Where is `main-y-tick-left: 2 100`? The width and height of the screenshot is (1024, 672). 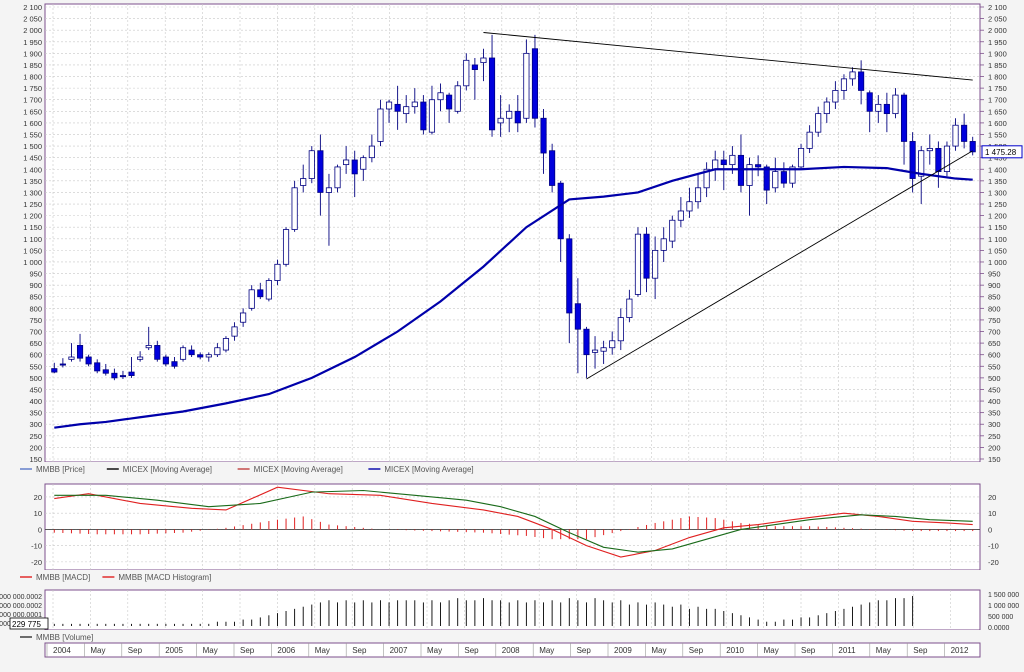
main-y-tick-left: 2 100 is located at coordinates (32, 7).